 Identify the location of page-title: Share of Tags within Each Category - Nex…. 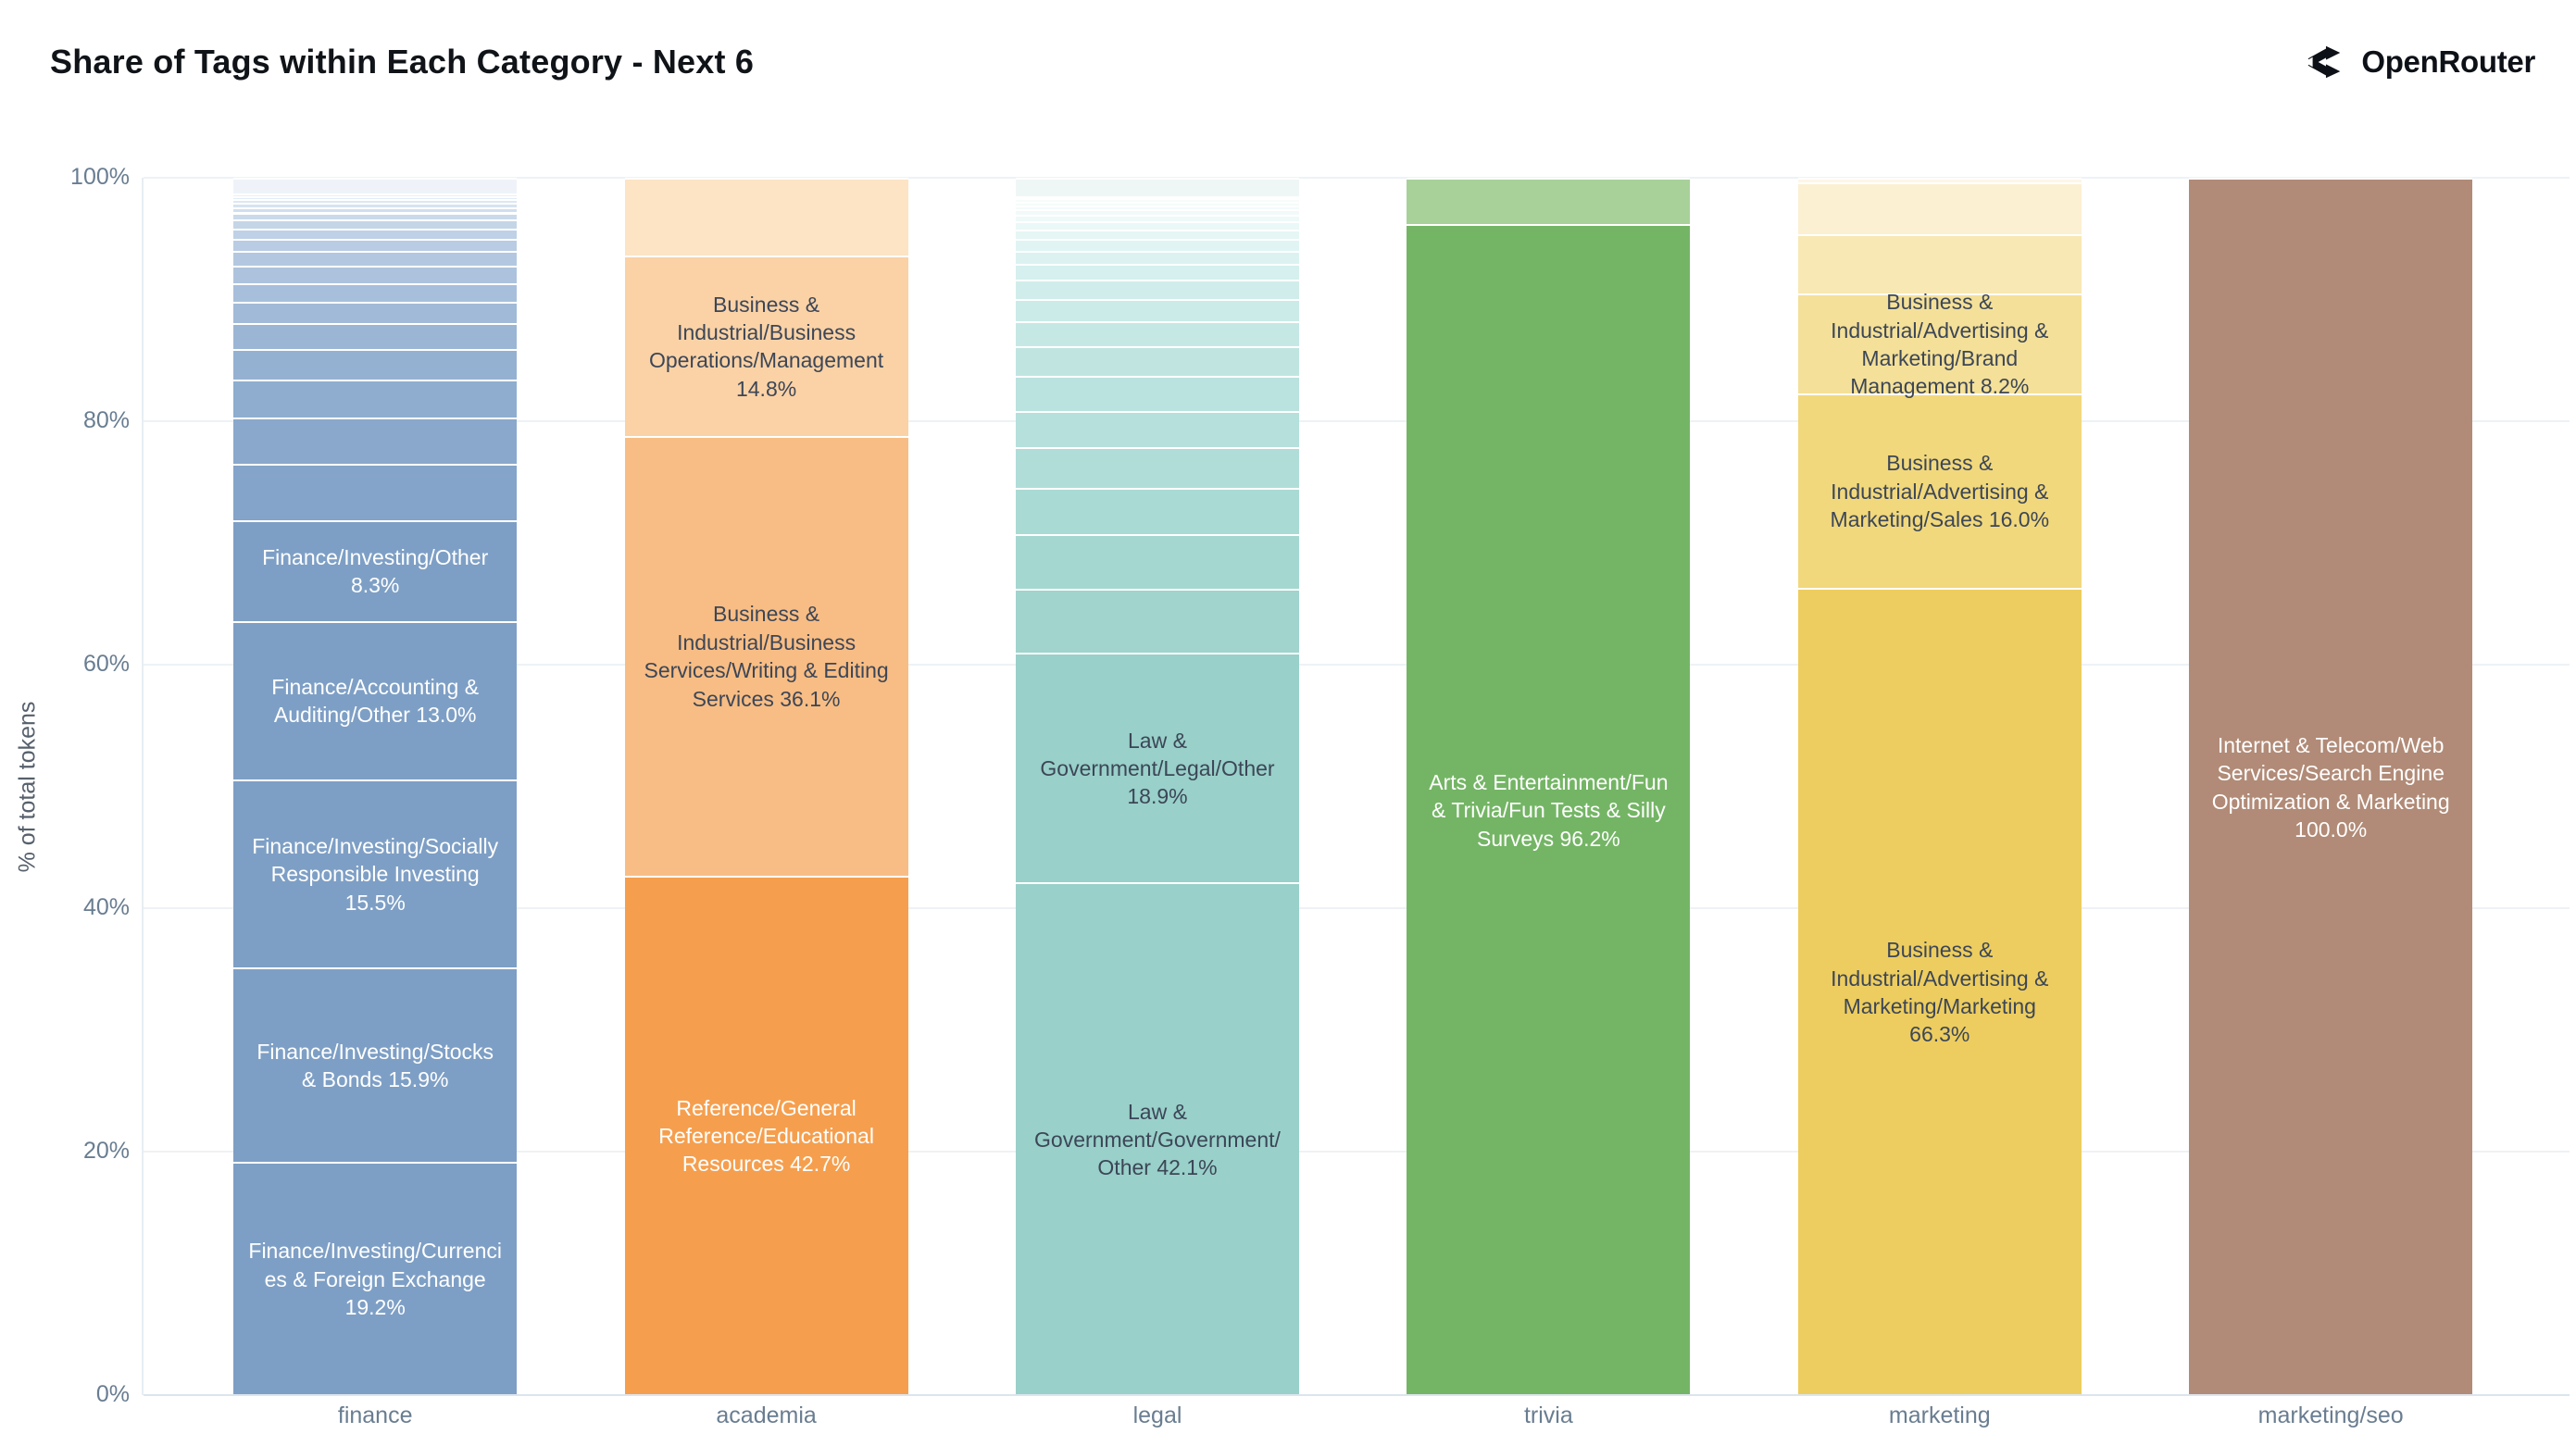
(402, 62).